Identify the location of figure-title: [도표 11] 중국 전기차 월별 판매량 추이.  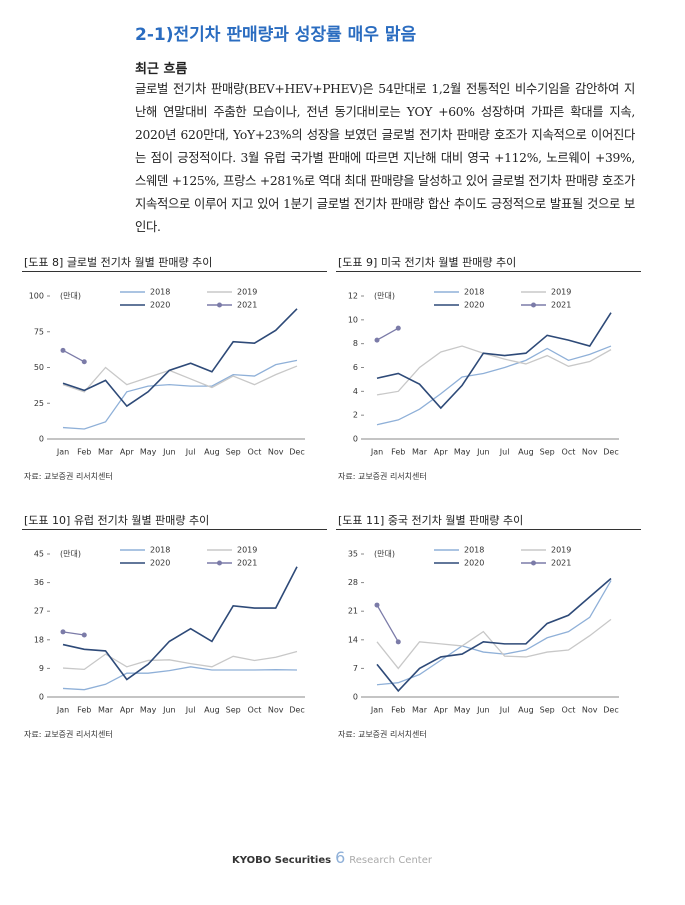
(488, 521).